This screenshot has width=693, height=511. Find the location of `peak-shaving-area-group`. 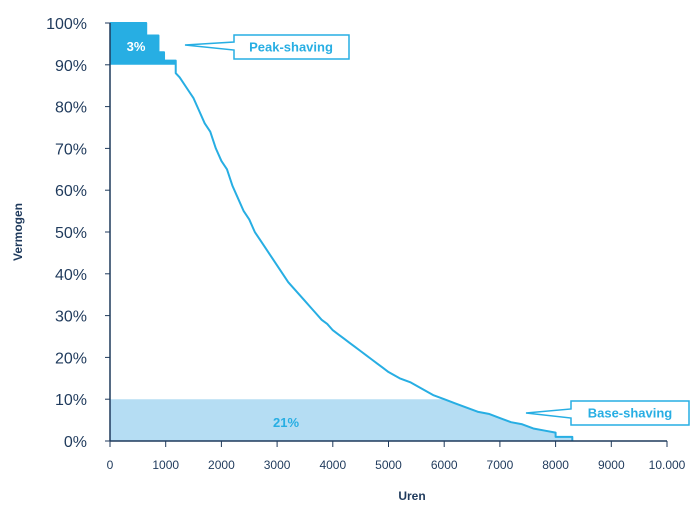

peak-shaving-area-group is located at coordinates (143, 44).